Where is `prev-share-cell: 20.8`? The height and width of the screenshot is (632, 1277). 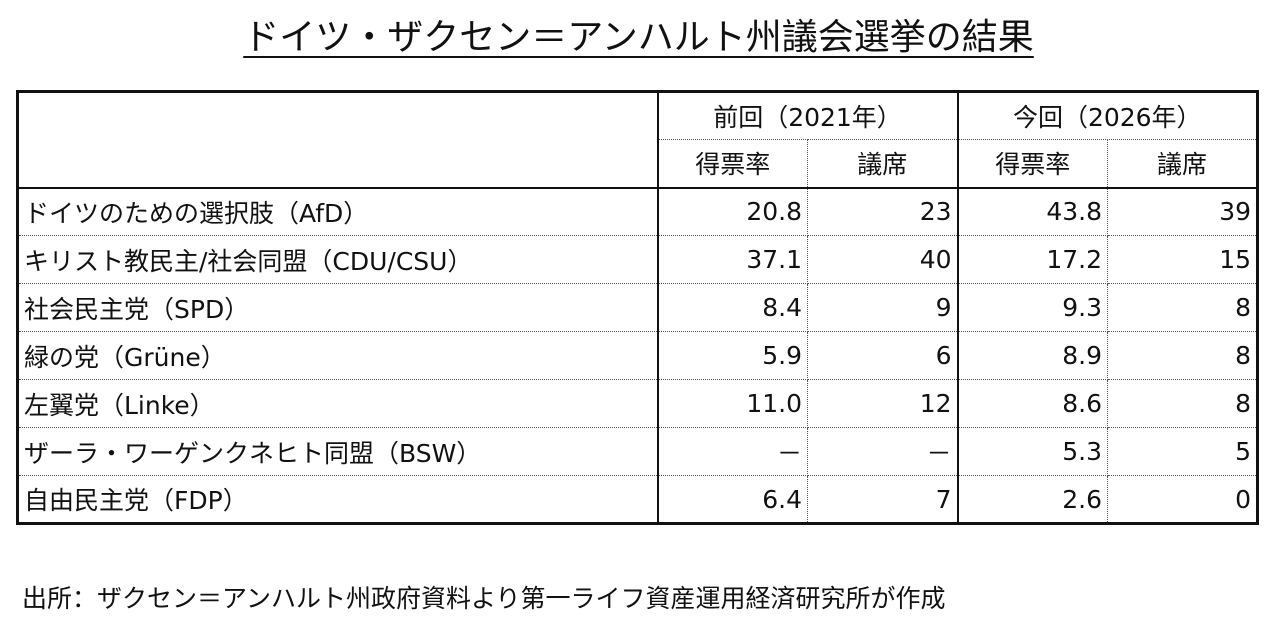 prev-share-cell: 20.8 is located at coordinates (732, 211).